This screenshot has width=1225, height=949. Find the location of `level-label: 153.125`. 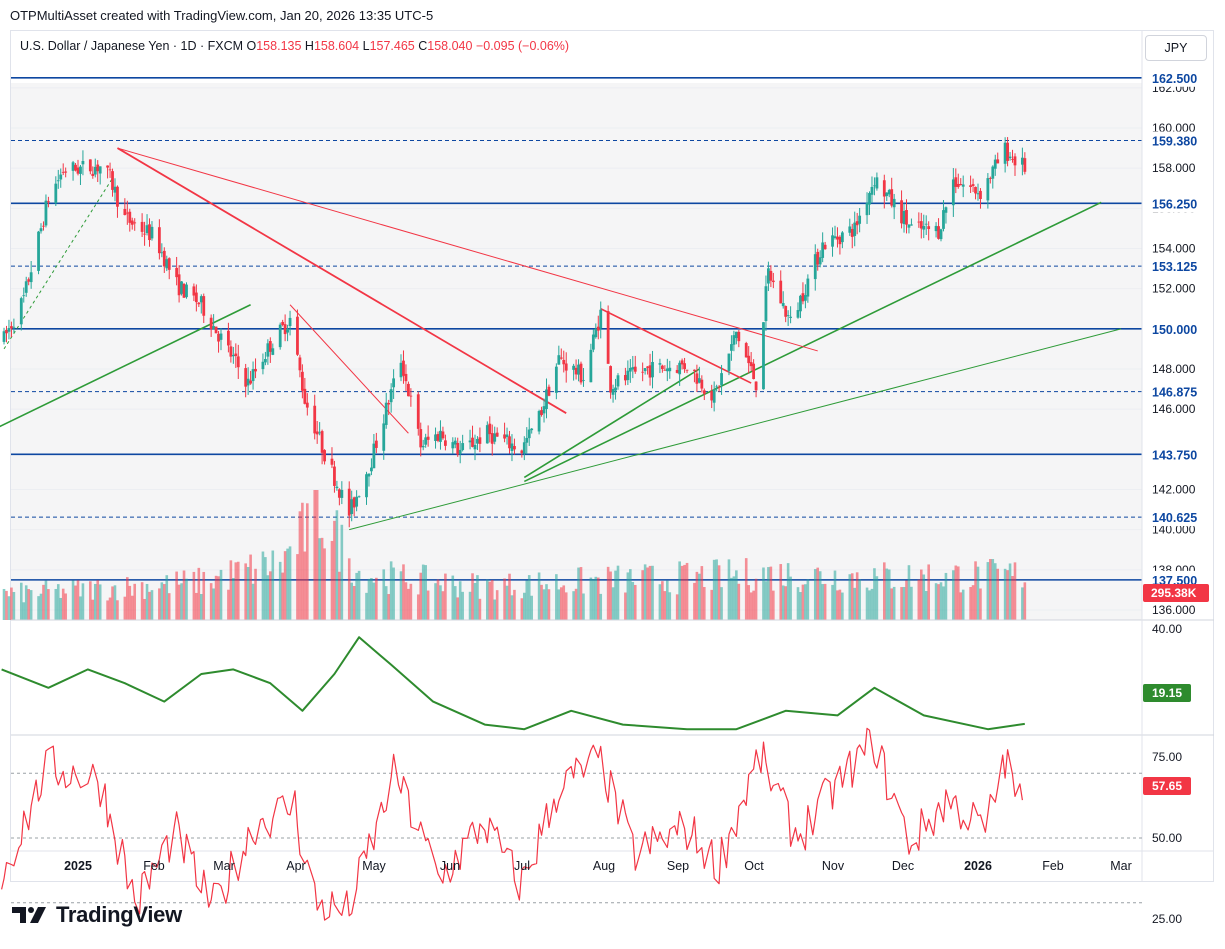

level-label: 153.125 is located at coordinates (1174, 267).